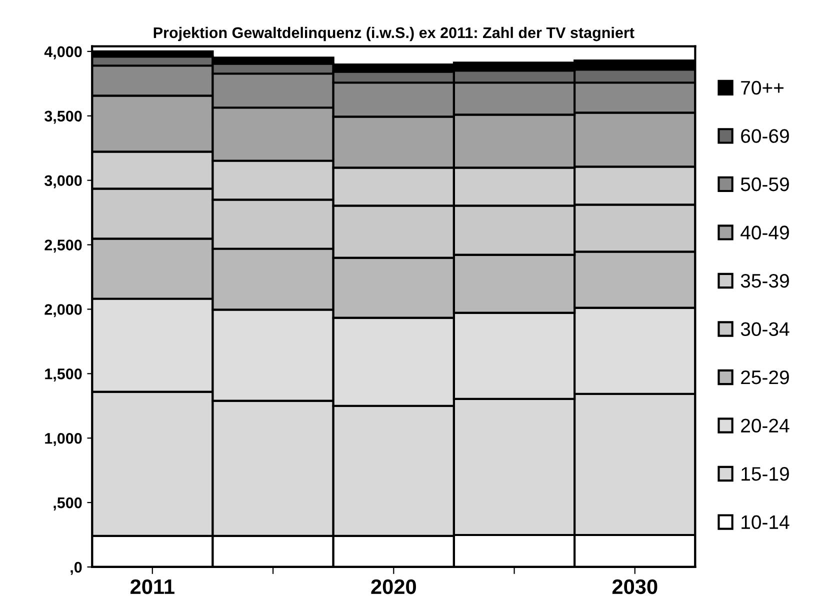 This screenshot has height=609, width=815. What do you see at coordinates (635, 586) in the screenshot?
I see `x-tick-label: 2030` at bounding box center [635, 586].